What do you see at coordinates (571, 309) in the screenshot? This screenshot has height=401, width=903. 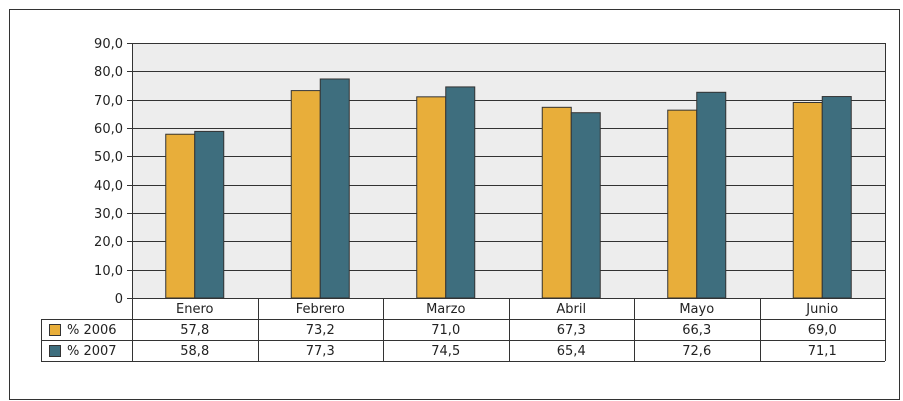 I see `x-category-label: Abril` at bounding box center [571, 309].